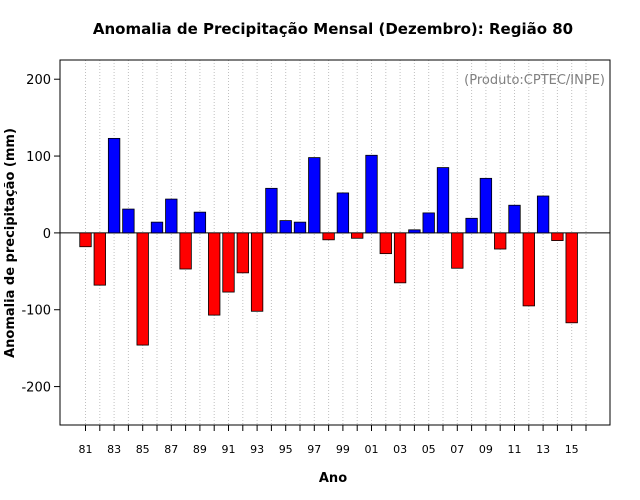 This screenshot has width=640, height=500. What do you see at coordinates (414, 231) in the screenshot?
I see `bar-2004` at bounding box center [414, 231].